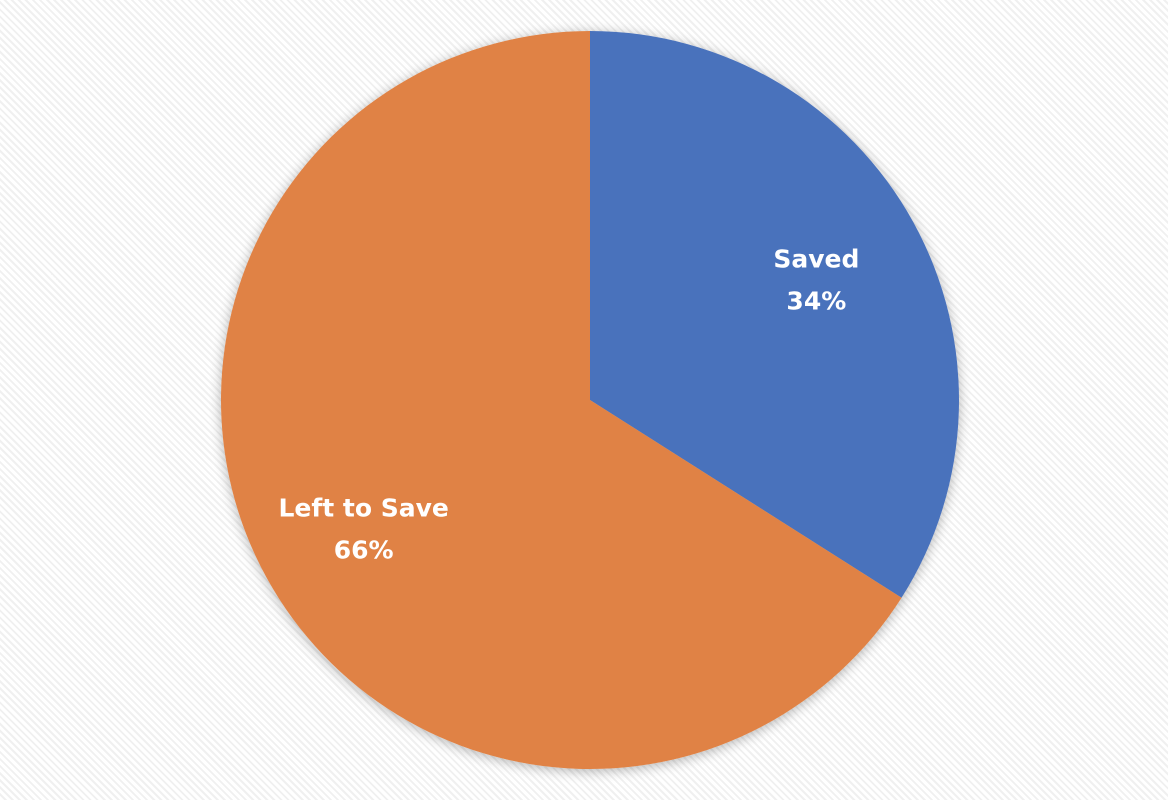 The image size is (1168, 800). I want to click on slice-percent-label: 66%, so click(364, 549).